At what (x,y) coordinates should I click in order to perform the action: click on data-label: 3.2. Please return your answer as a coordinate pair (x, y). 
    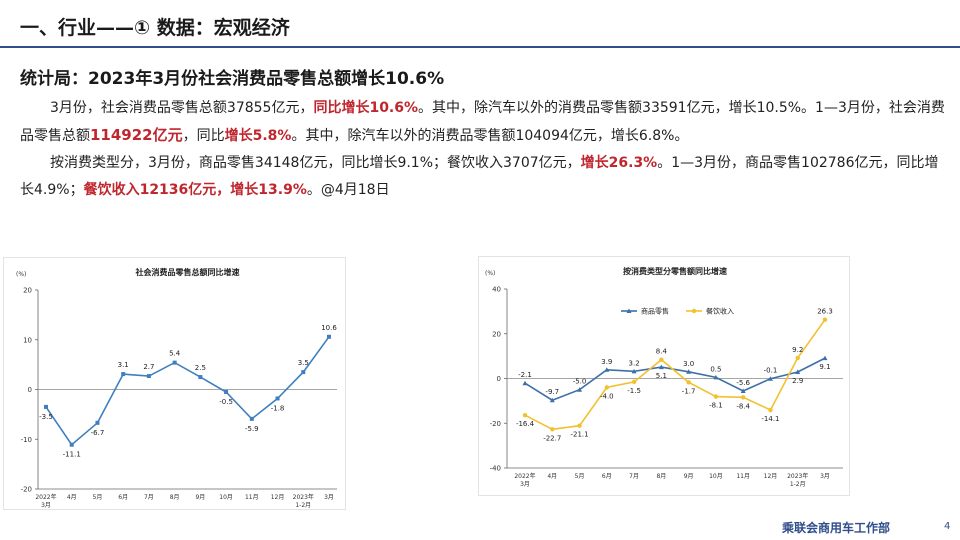
    Looking at the image, I should click on (634, 363).